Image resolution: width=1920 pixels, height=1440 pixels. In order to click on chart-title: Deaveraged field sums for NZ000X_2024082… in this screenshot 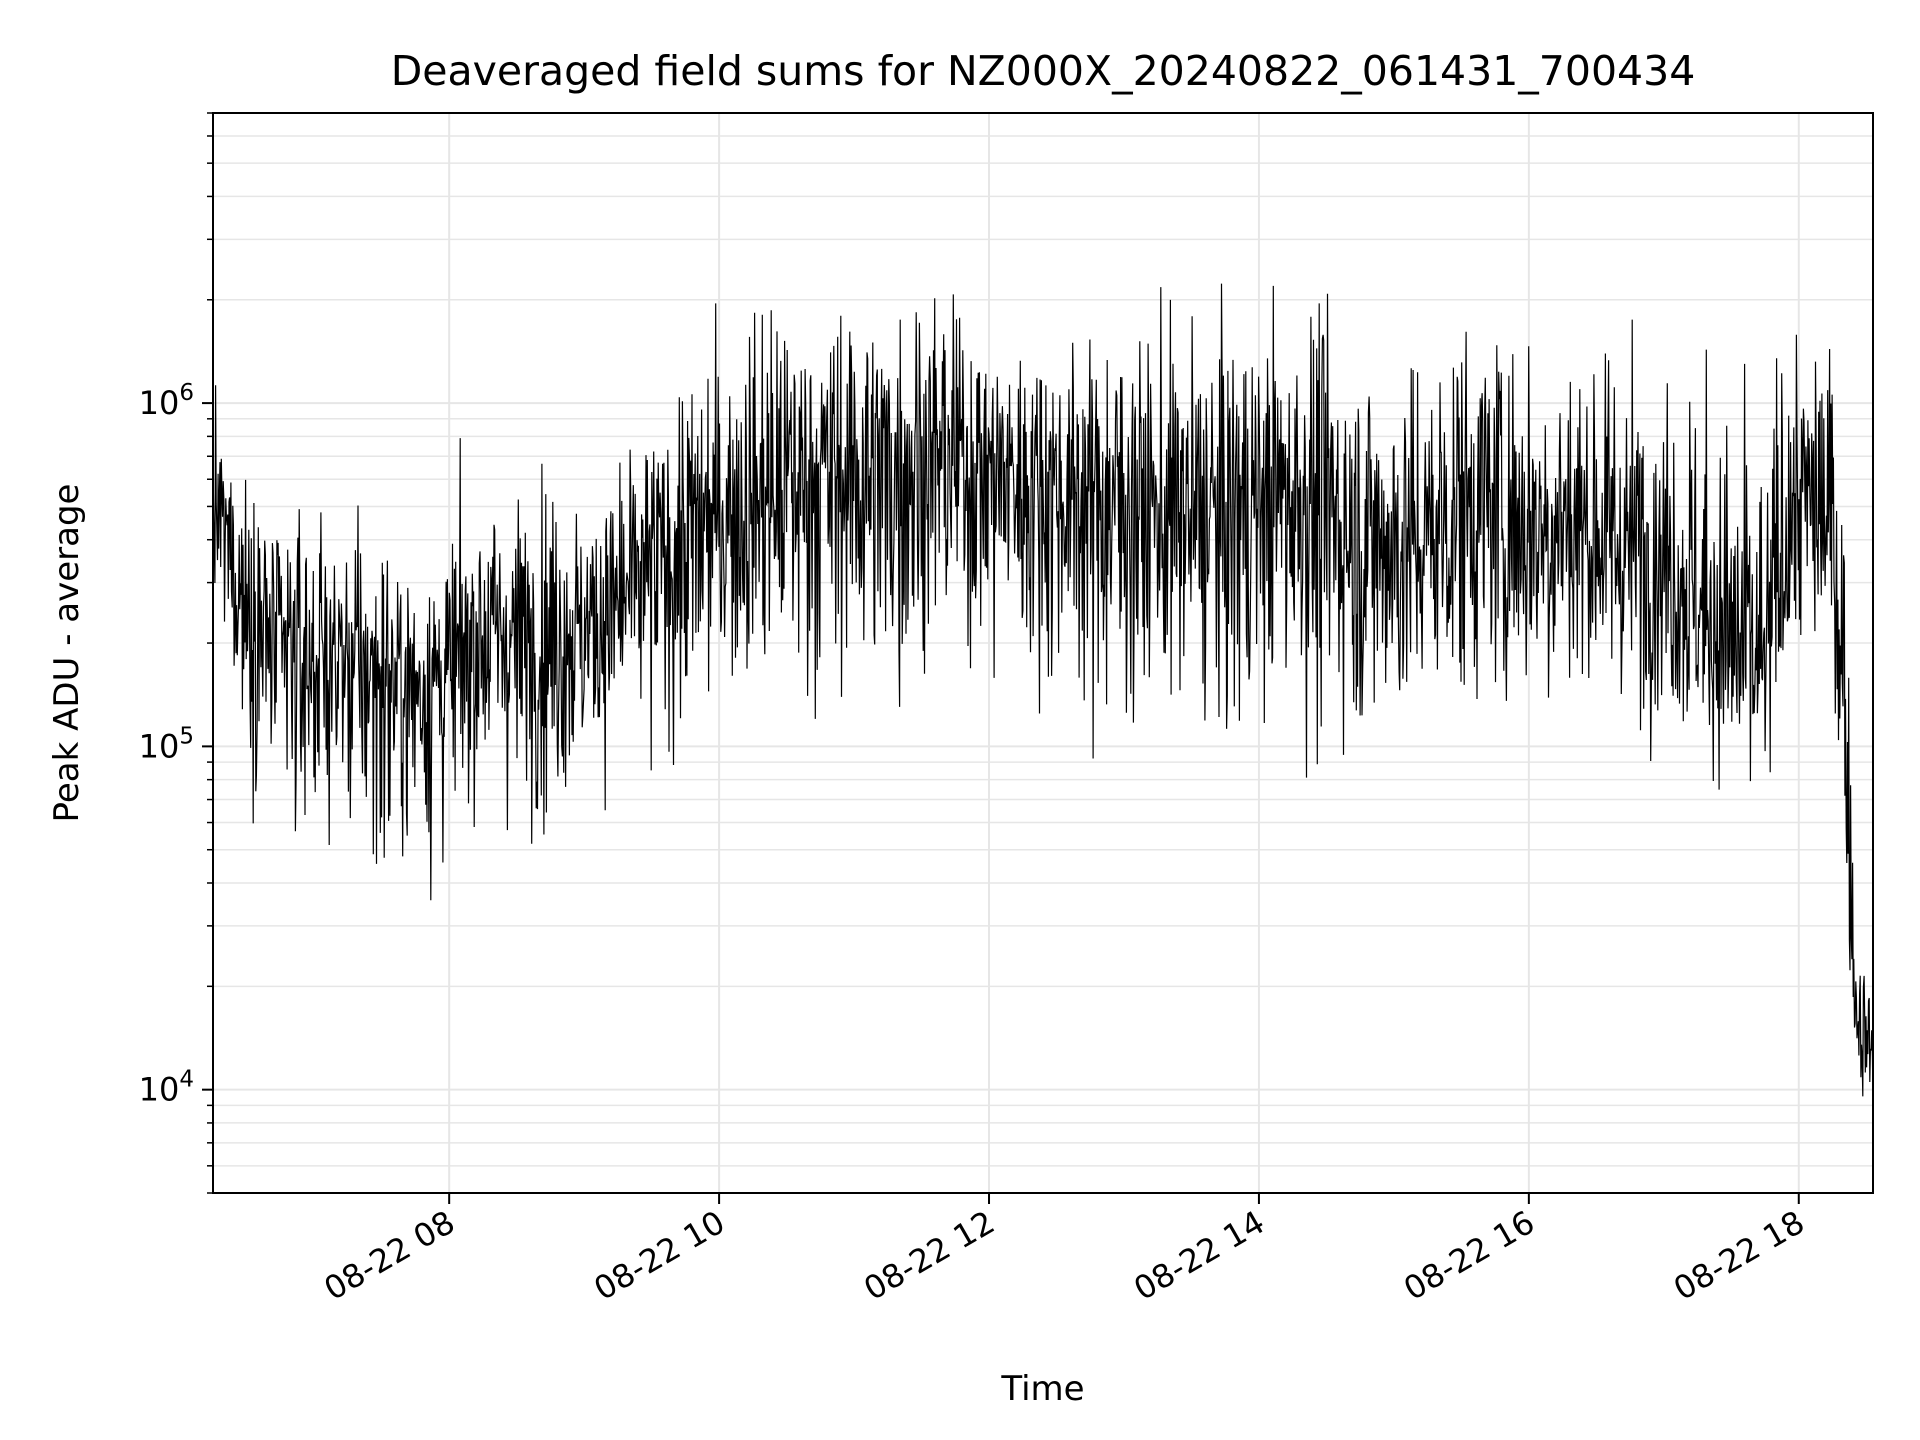, I will do `click(1043, 71)`.